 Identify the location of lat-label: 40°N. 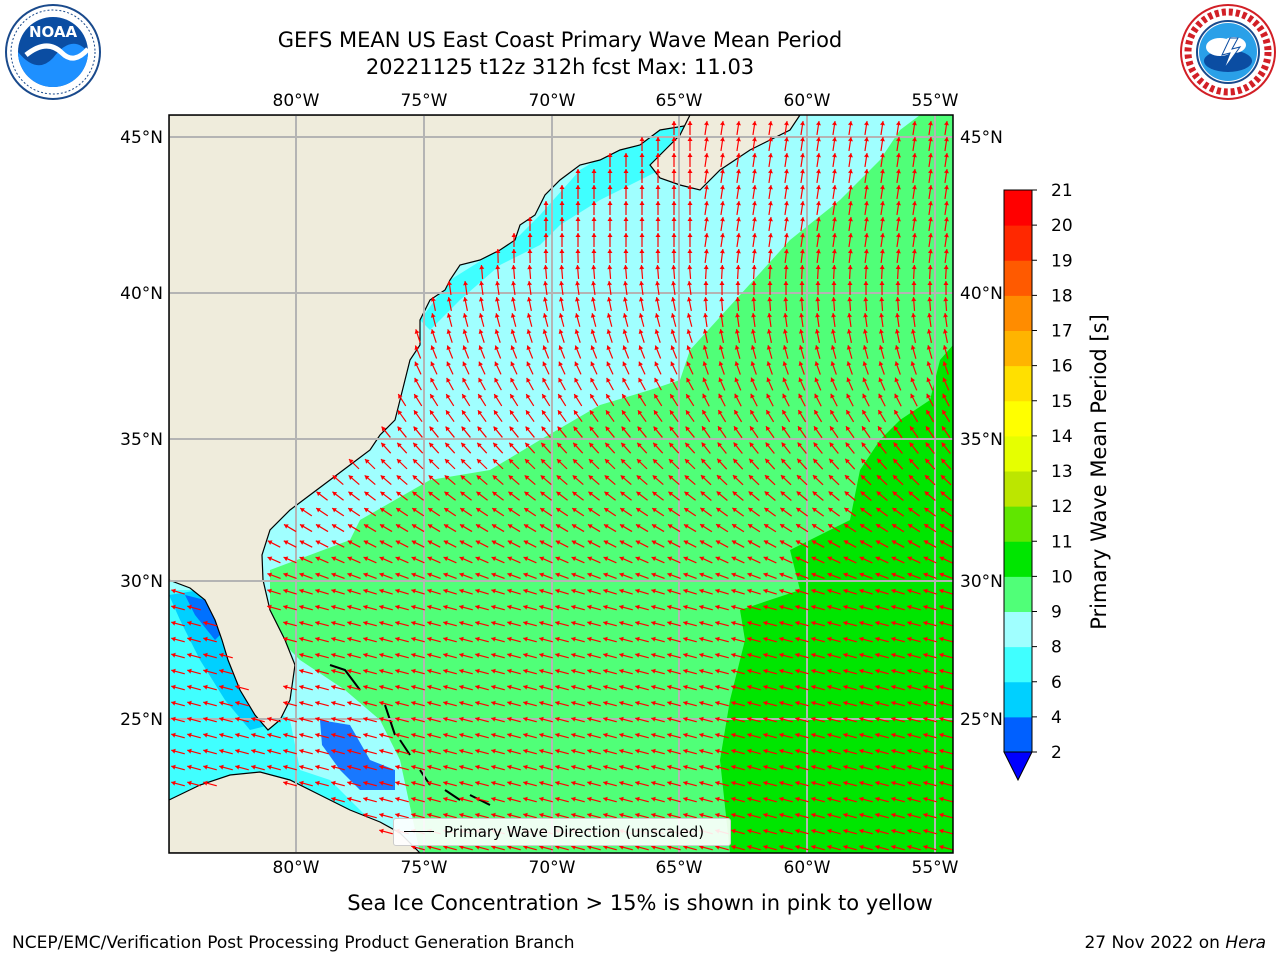
(981, 294).